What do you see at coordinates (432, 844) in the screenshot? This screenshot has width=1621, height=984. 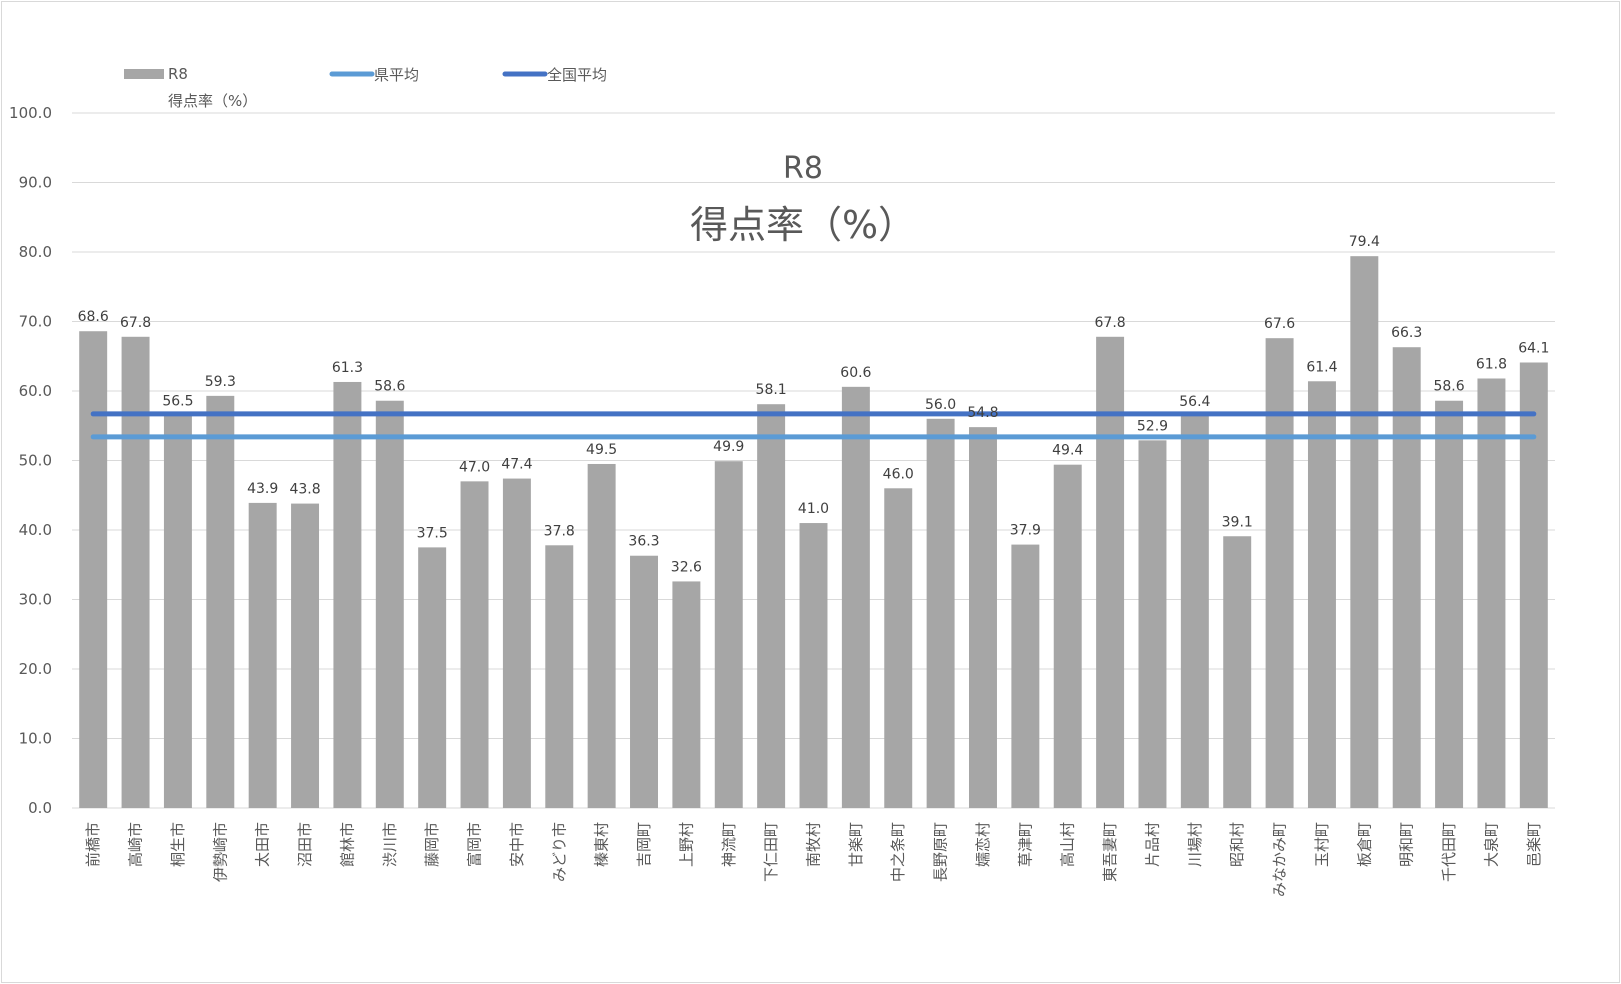 I see `x-category-label: 藤岡市` at bounding box center [432, 844].